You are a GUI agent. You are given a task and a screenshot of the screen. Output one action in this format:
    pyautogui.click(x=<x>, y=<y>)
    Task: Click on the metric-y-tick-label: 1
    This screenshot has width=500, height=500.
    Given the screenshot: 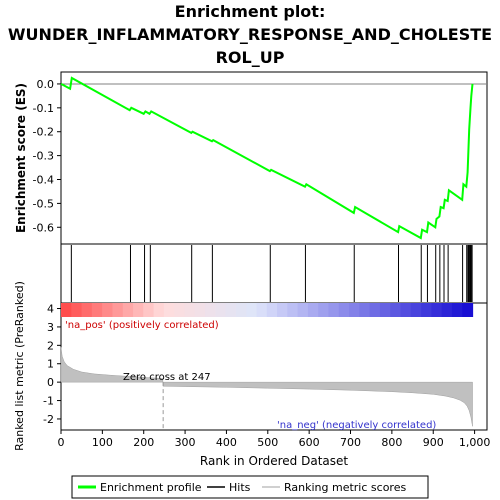 What is the action you would take?
    pyautogui.click(x=50, y=364)
    